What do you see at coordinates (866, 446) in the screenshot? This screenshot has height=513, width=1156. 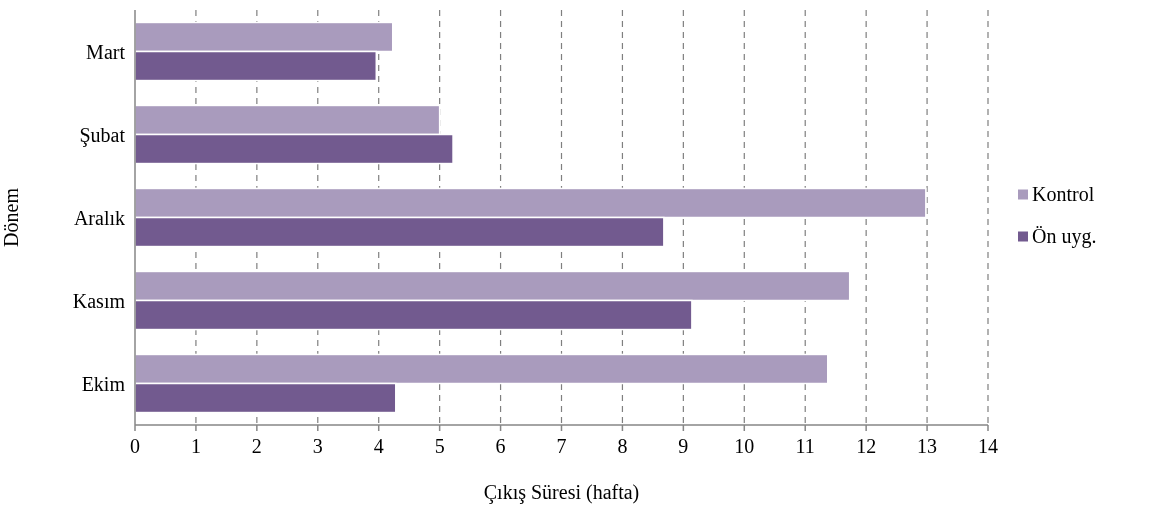 I see `x-tick-label: 12` at bounding box center [866, 446].